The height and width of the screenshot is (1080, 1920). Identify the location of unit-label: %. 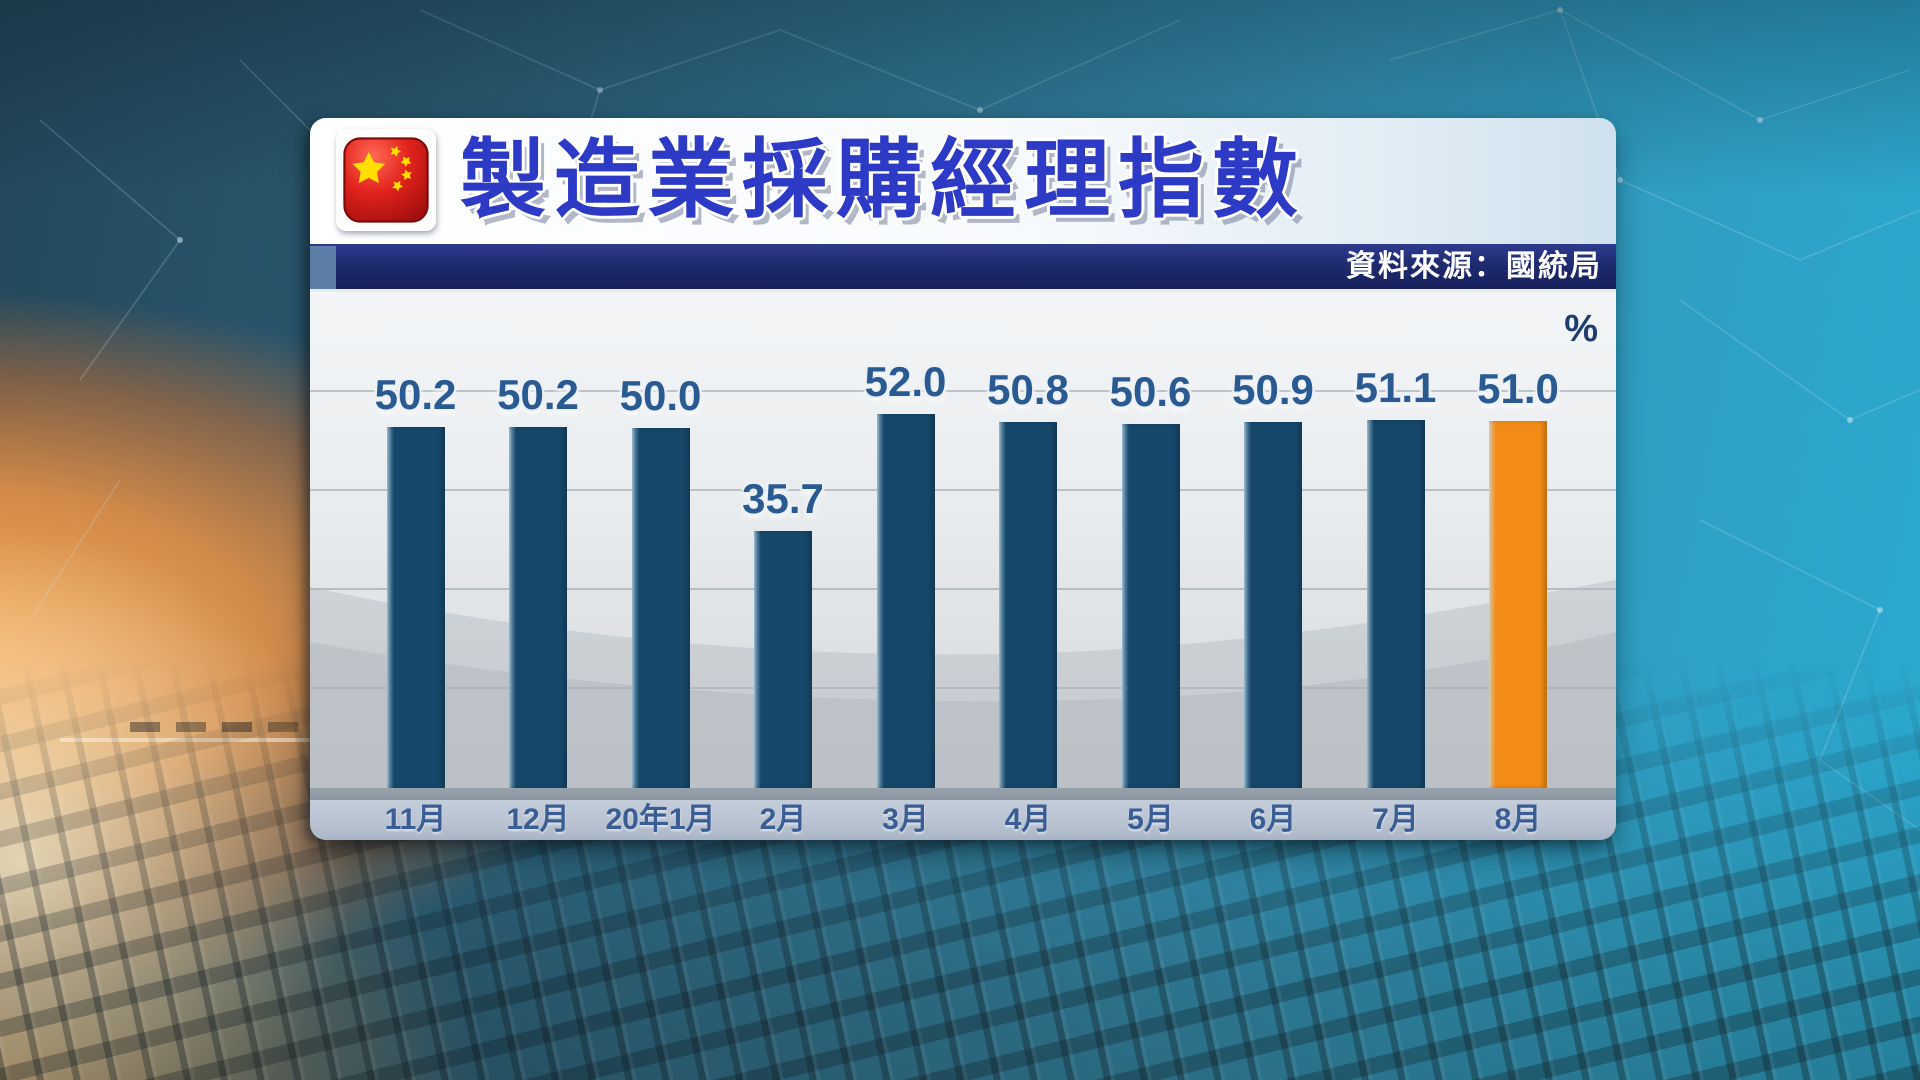
(1581, 329).